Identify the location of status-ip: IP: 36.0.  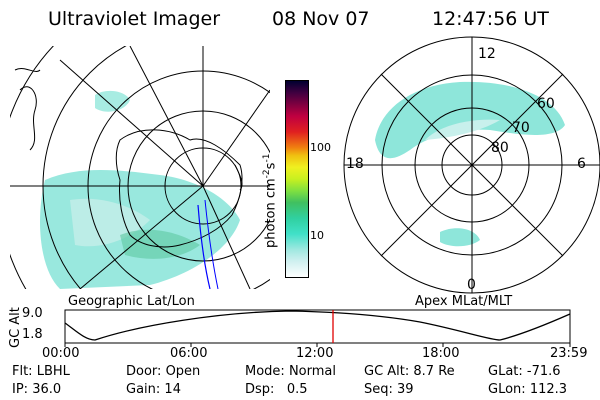
(37, 389).